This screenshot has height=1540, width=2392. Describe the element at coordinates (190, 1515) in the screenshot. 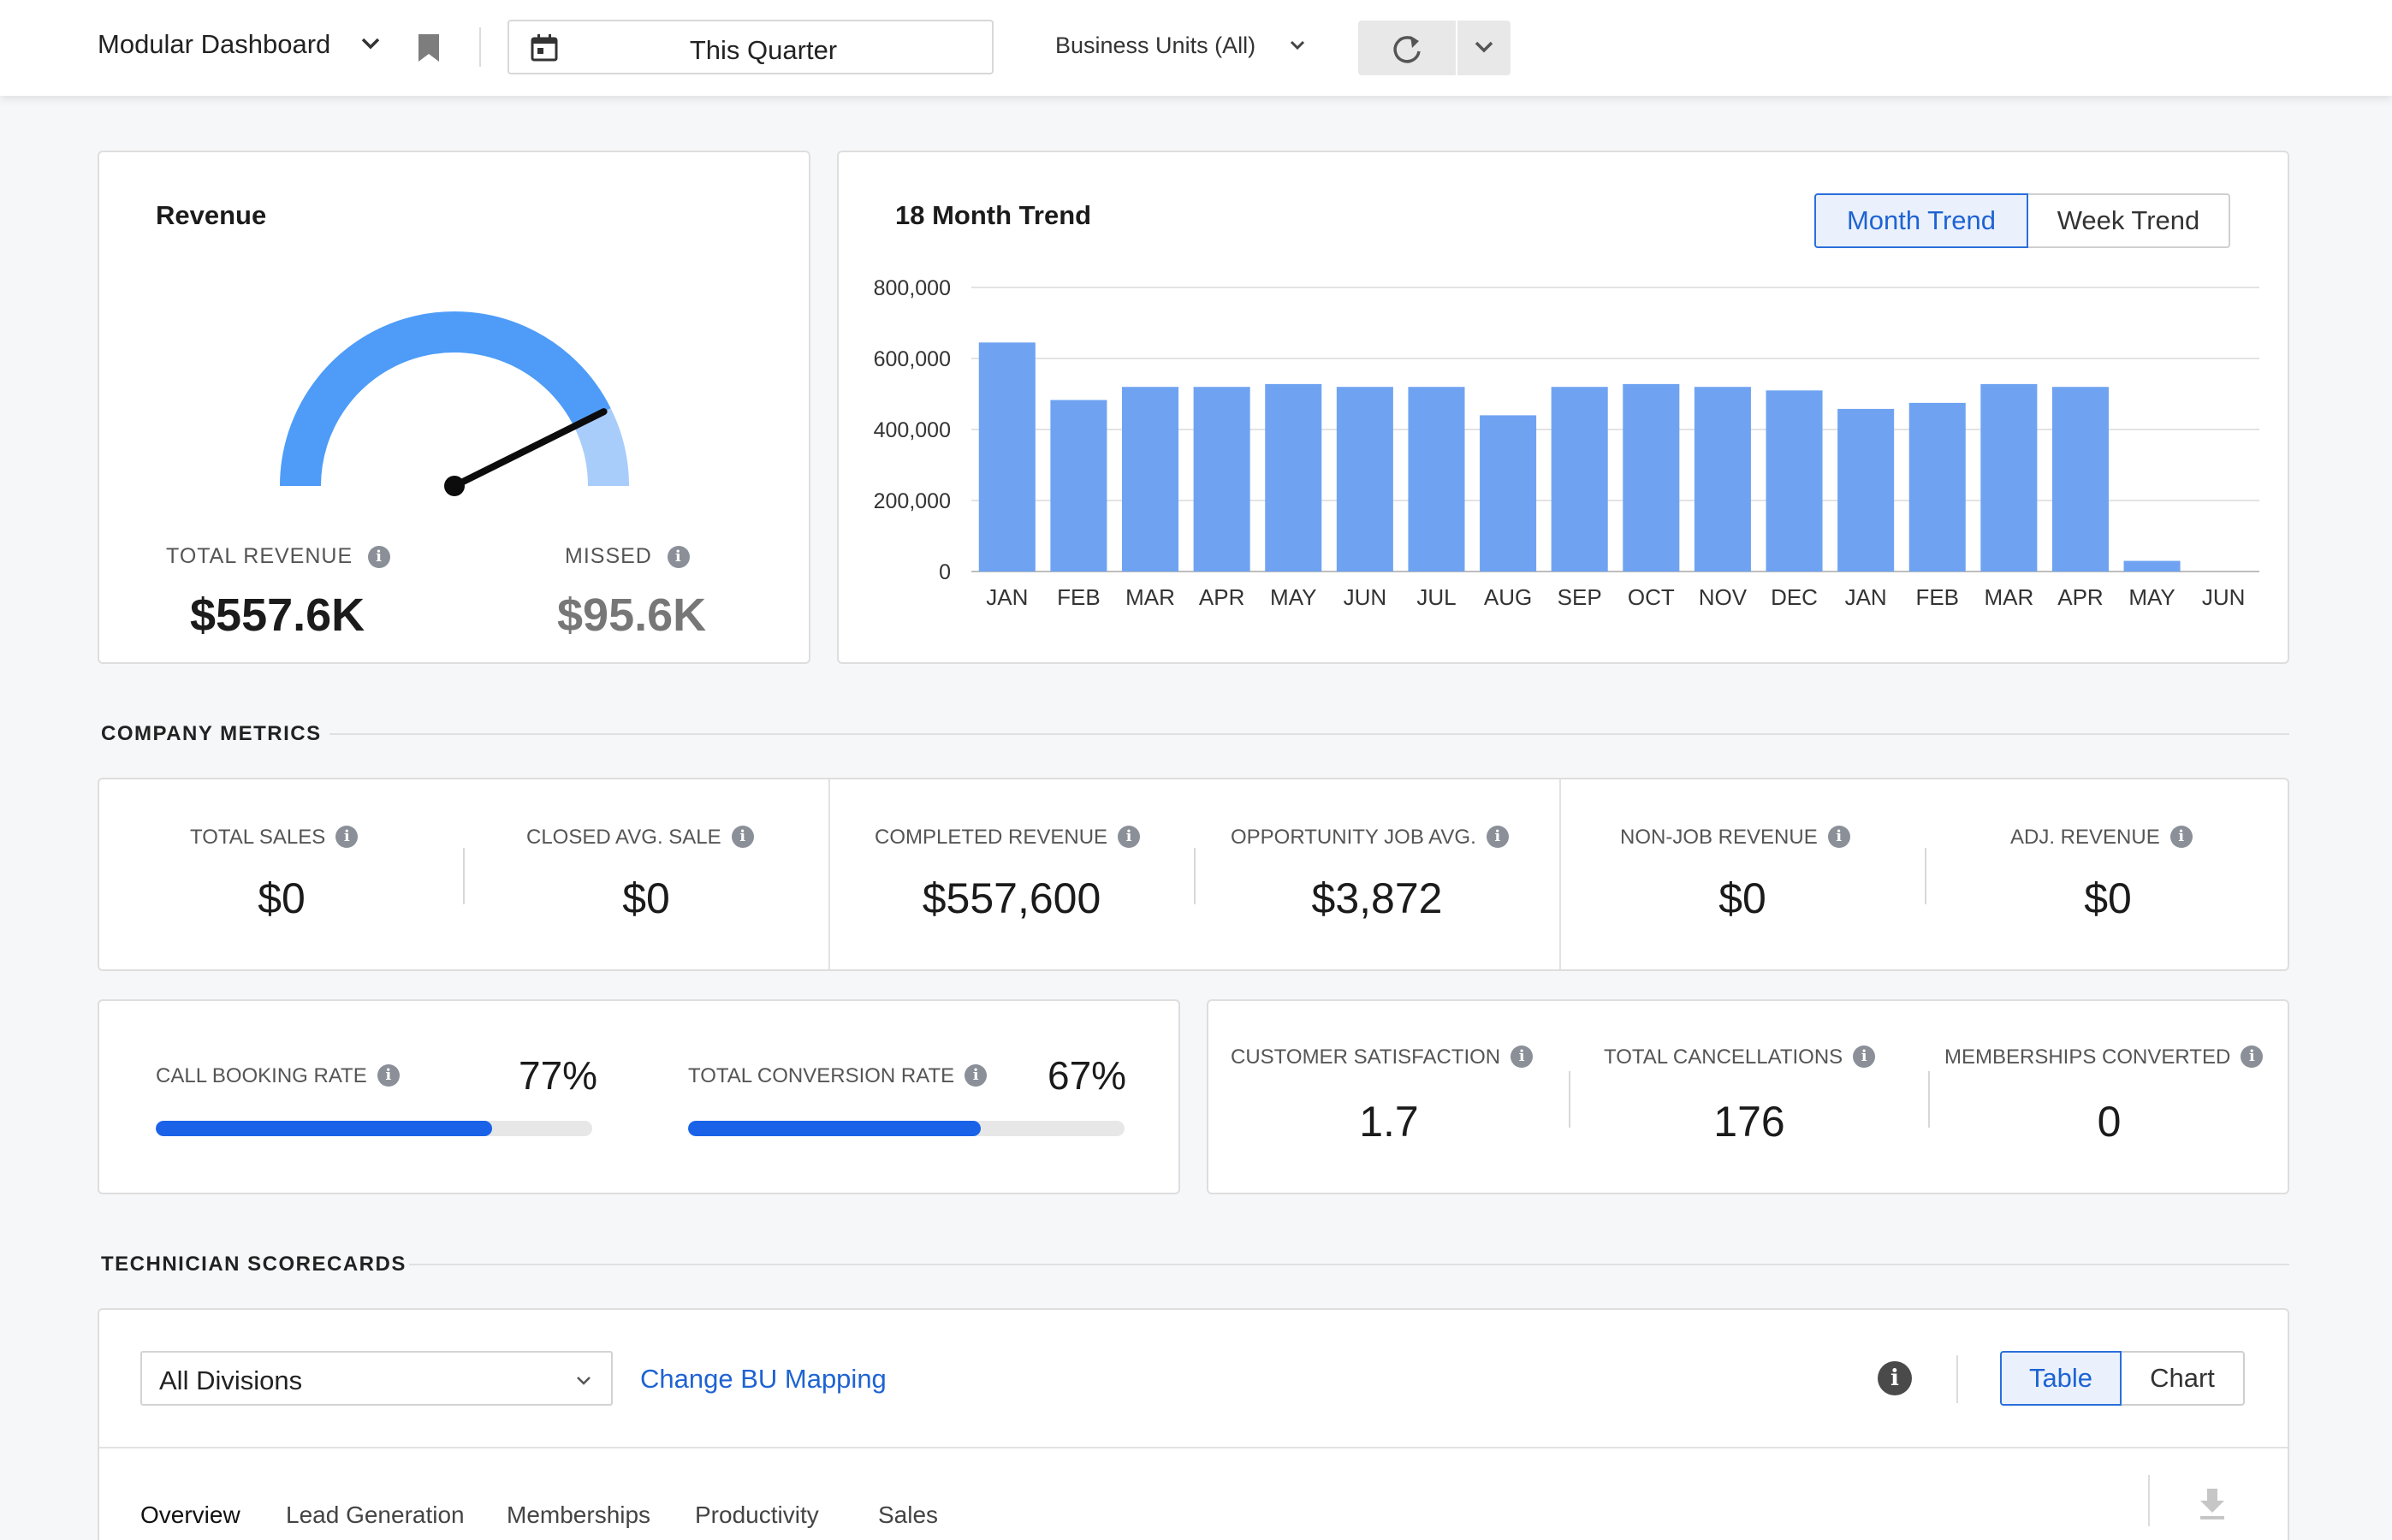

I see `tab-overview: Overview` at that location.